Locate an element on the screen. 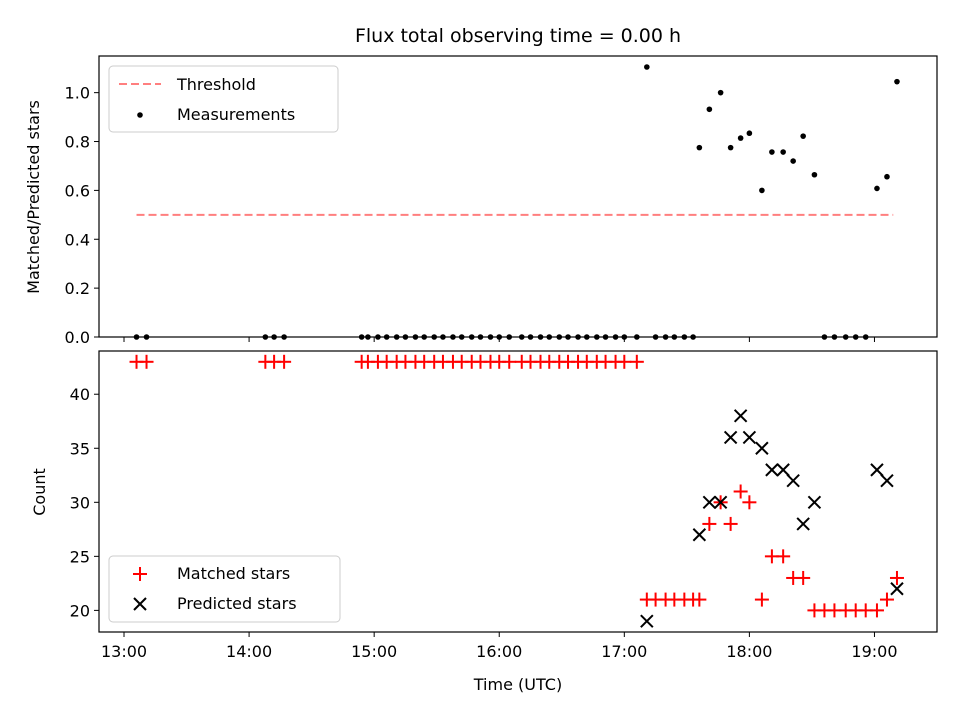  legend-predicted-label: Predicted stars is located at coordinates (237, 603).